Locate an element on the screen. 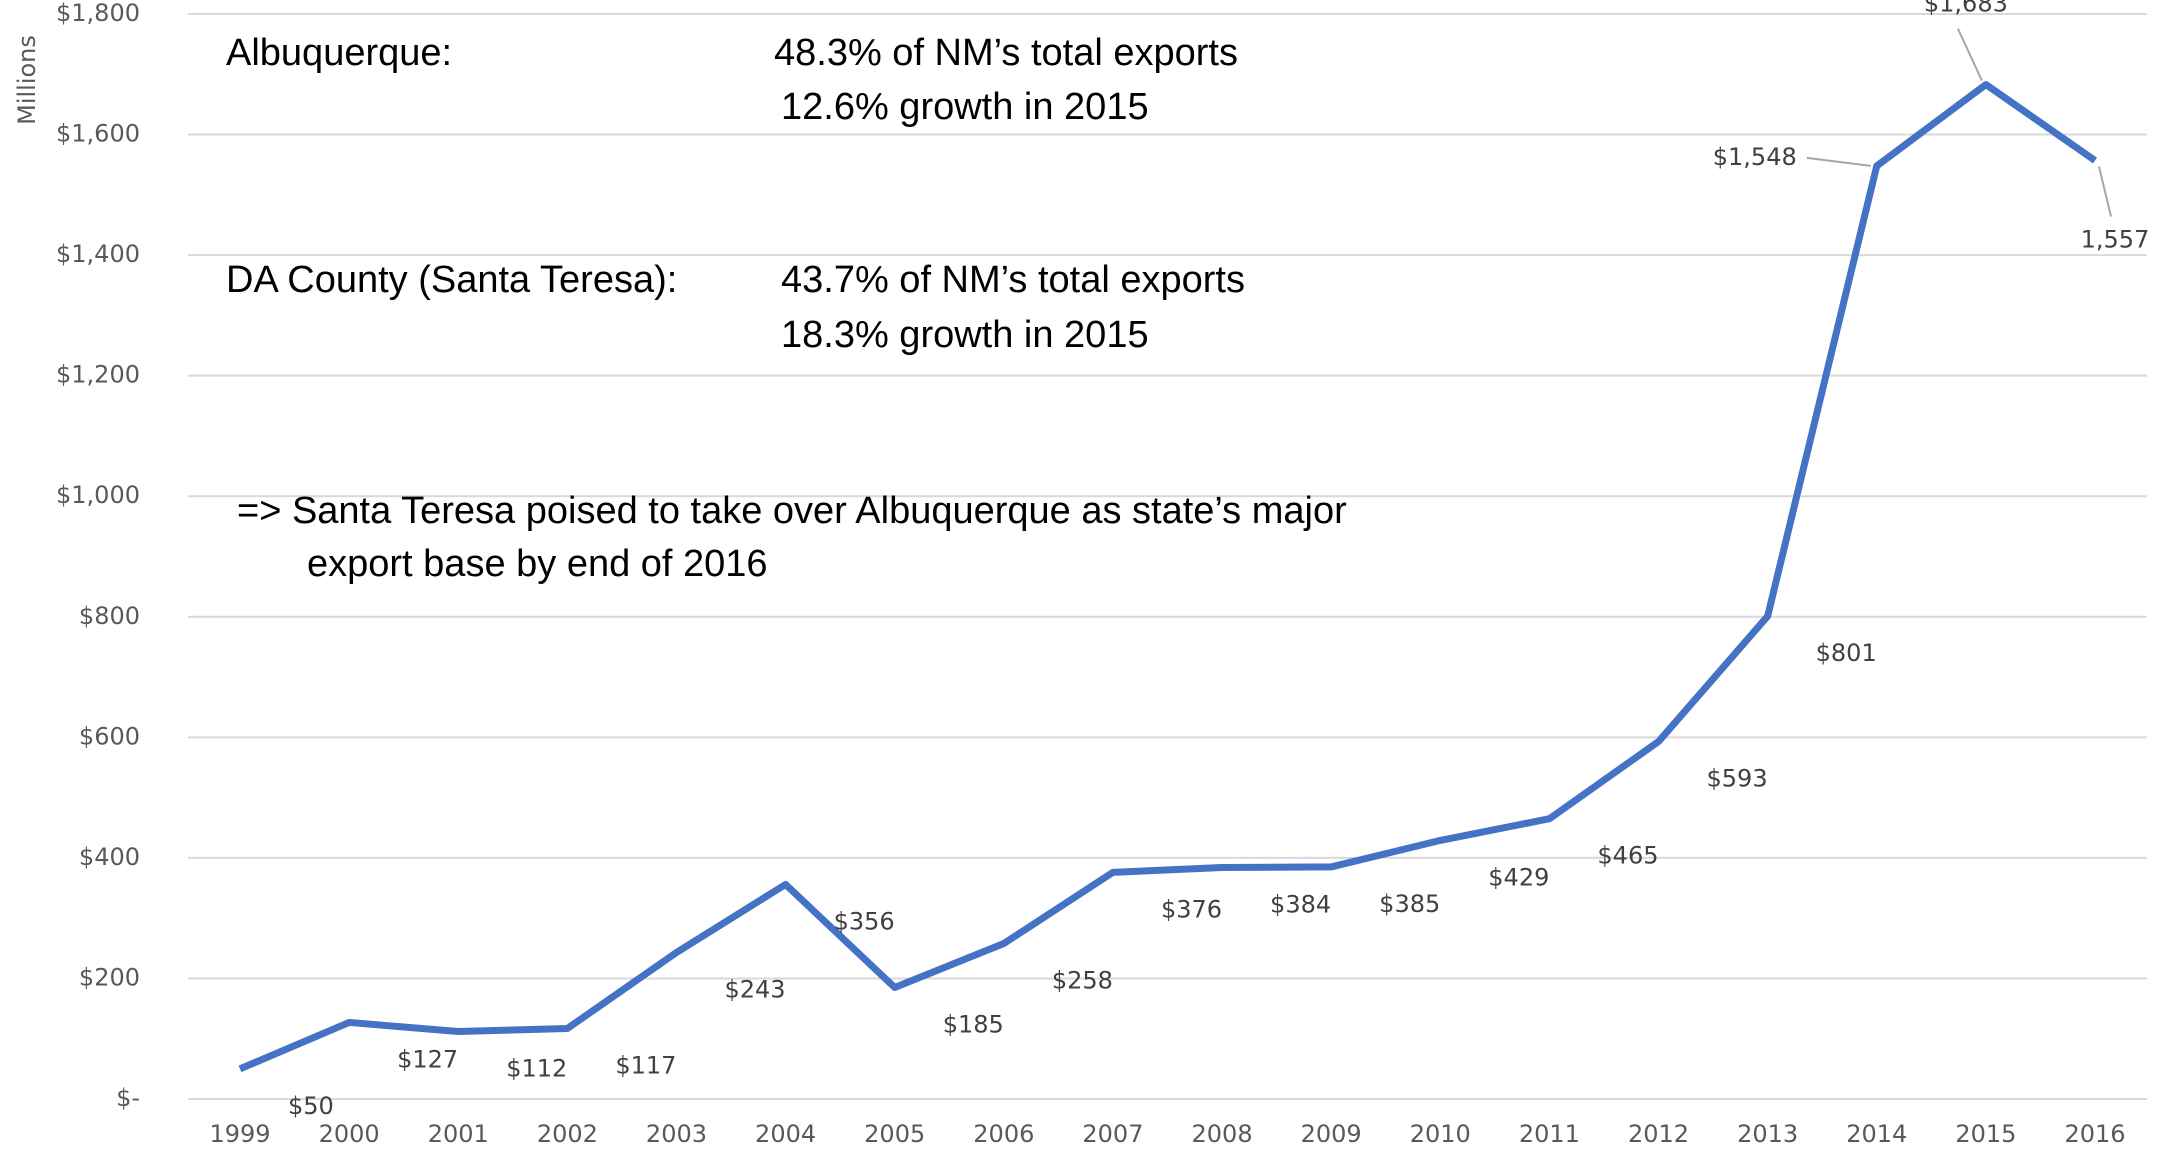  y-tick-label: $1,600 is located at coordinates (98, 134).